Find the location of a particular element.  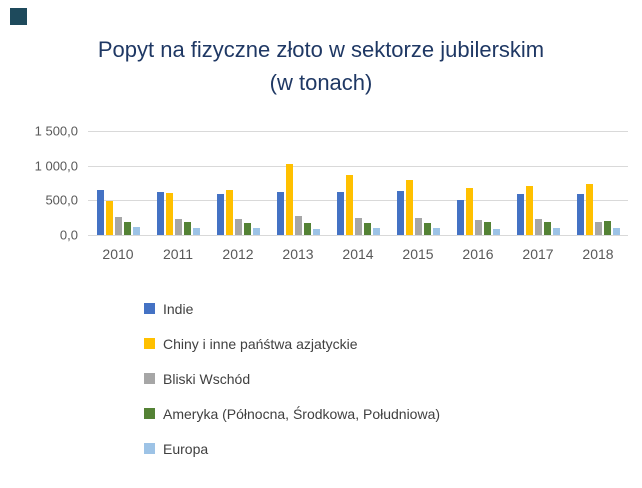

x-axis-label: 2014 is located at coordinates (358, 254).